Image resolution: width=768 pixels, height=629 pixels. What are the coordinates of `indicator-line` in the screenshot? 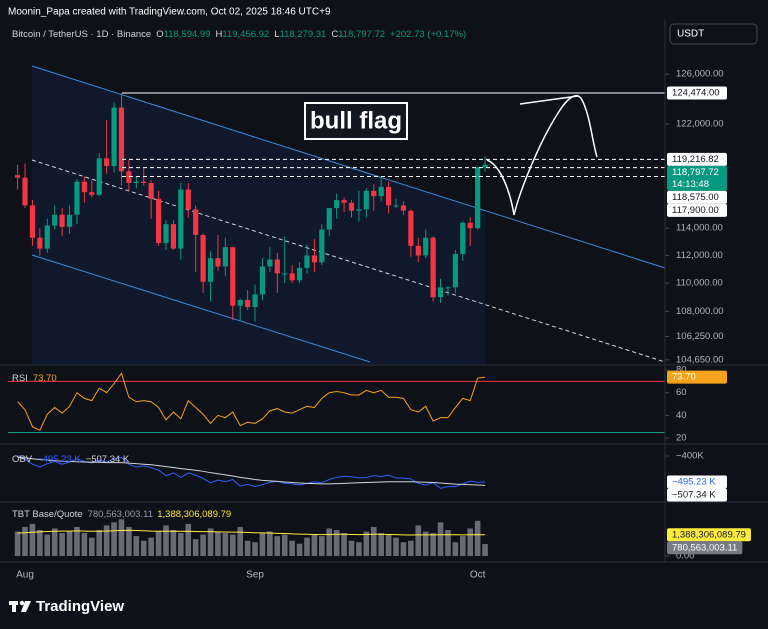 It's located at (251, 401).